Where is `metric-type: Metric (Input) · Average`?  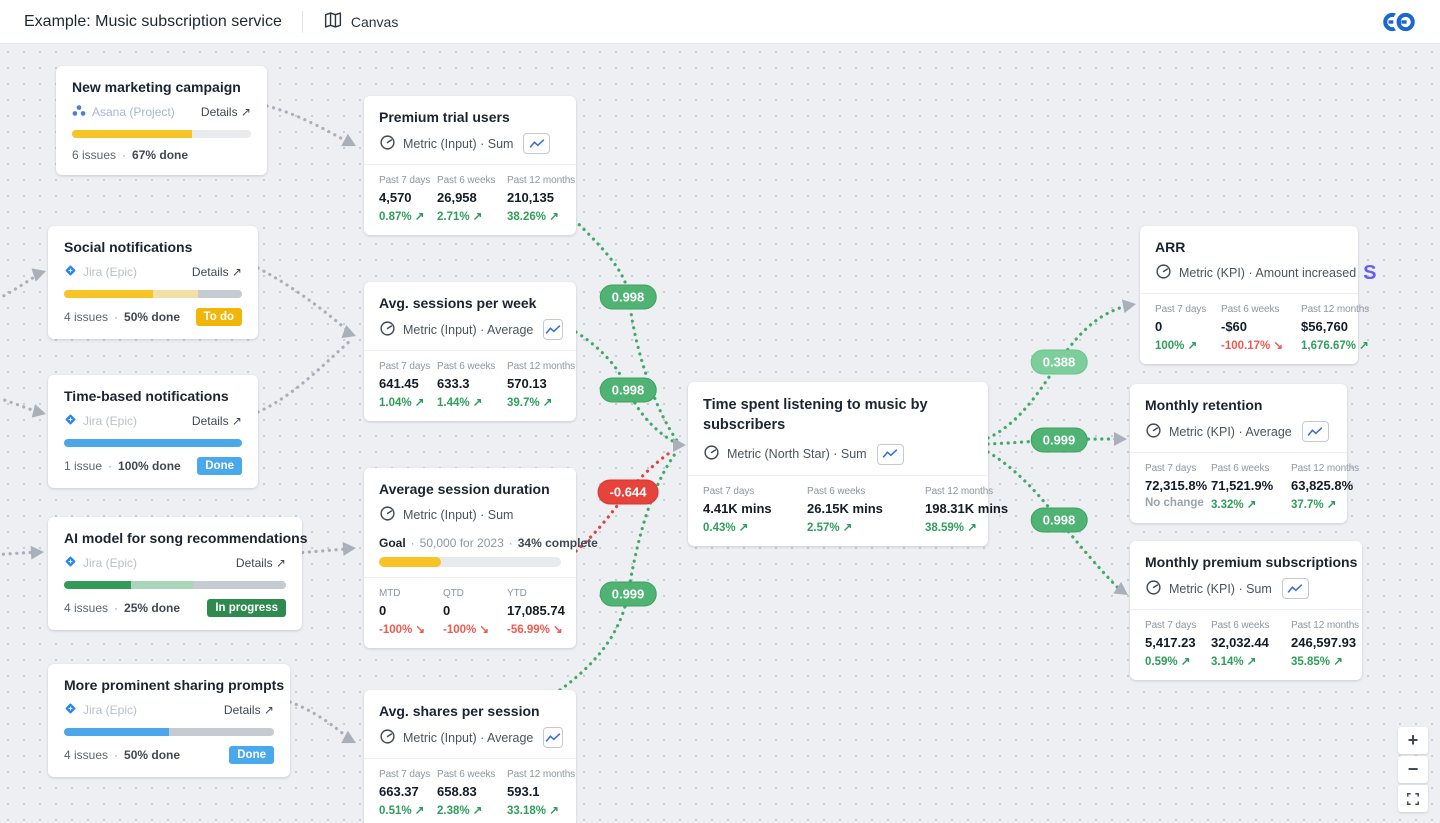
metric-type: Metric (Input) · Average is located at coordinates (468, 737).